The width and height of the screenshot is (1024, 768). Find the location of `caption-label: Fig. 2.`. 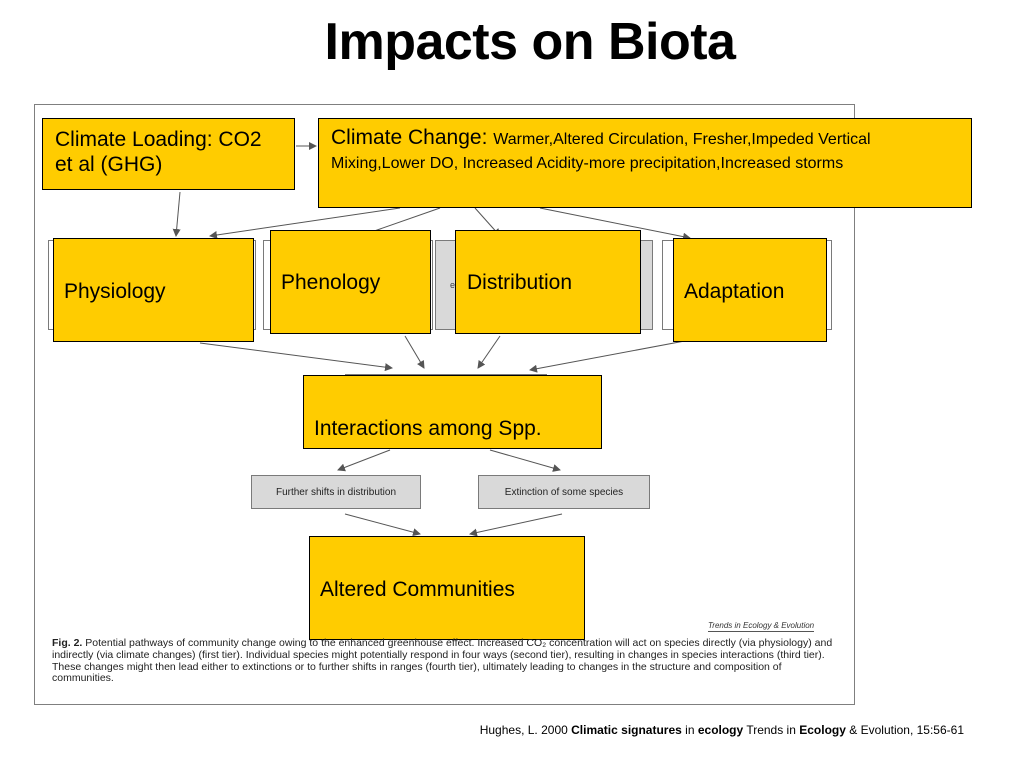

caption-label: Fig. 2. is located at coordinates (67, 643).